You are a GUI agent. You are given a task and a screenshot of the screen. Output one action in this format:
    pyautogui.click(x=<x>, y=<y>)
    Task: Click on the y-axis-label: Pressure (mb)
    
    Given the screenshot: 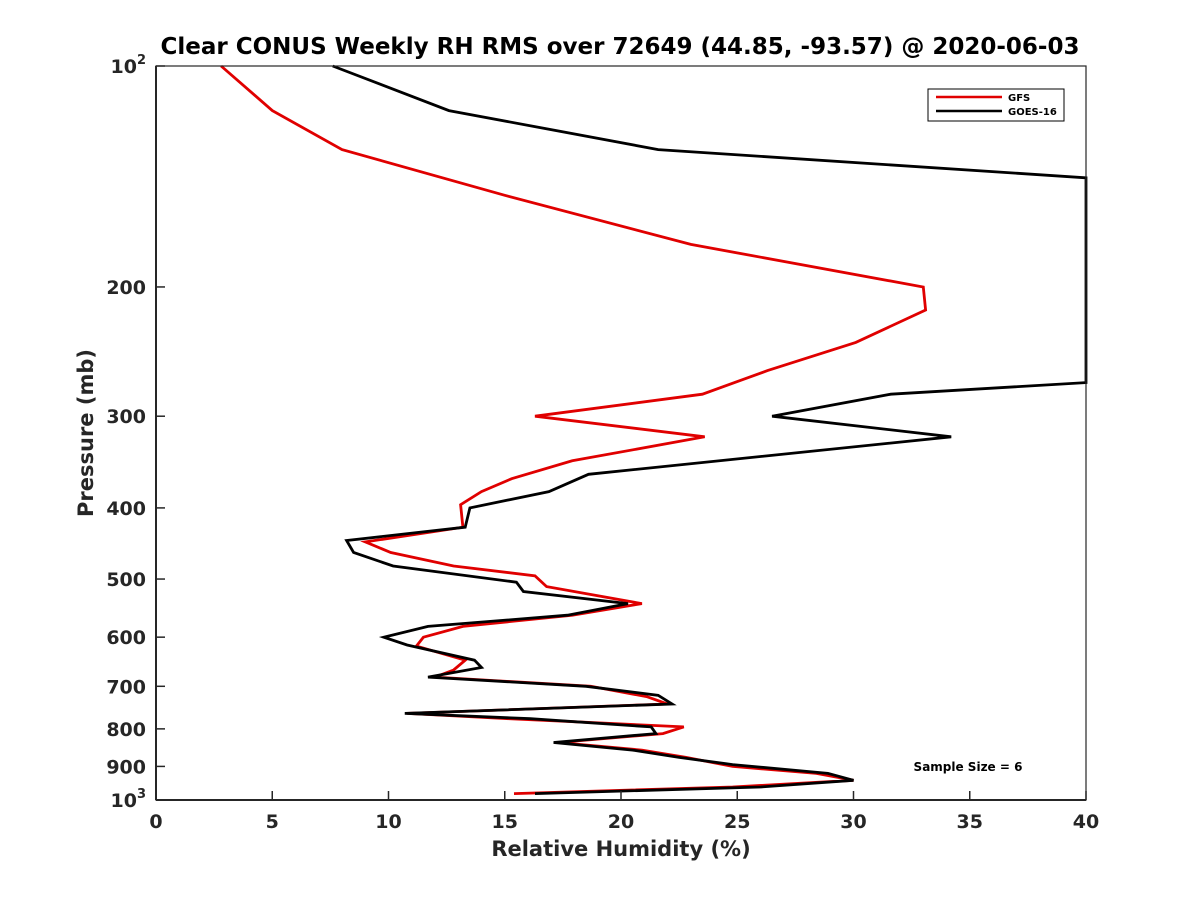 What is the action you would take?
    pyautogui.click(x=86, y=433)
    